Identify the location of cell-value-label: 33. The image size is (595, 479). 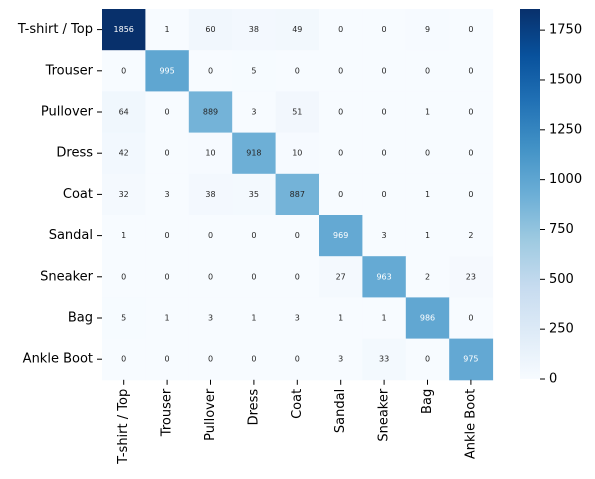
(384, 359).